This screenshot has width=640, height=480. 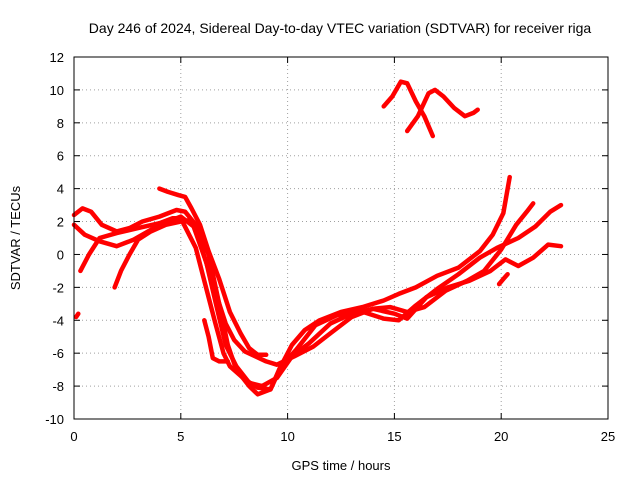 I want to click on x-tick-label: 10, so click(x=287, y=436).